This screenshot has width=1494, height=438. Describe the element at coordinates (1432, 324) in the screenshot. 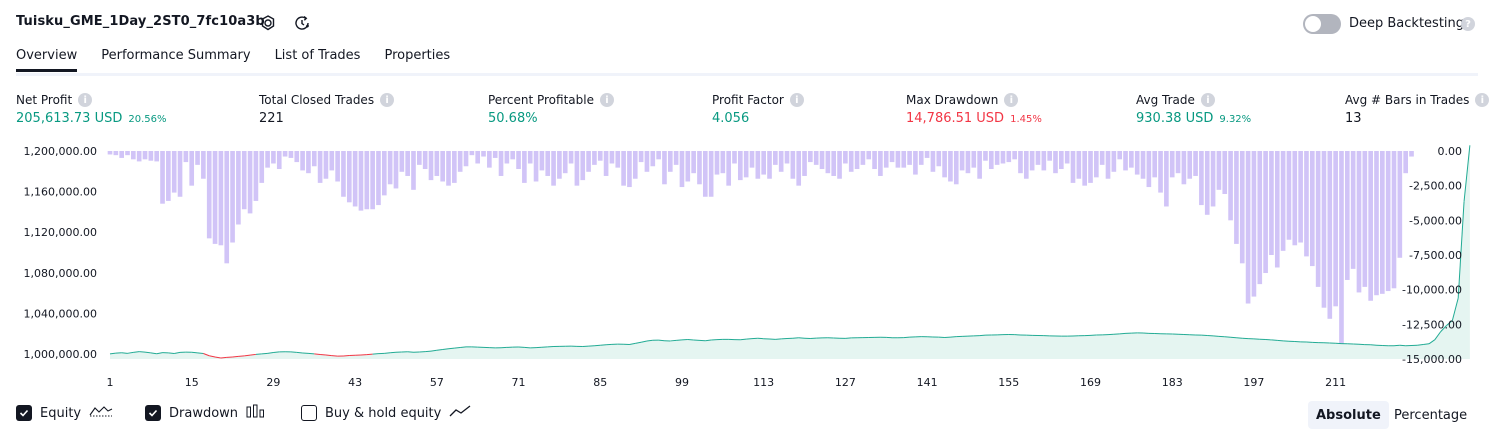

I see `right-axis-tick: -12,500.00` at that location.